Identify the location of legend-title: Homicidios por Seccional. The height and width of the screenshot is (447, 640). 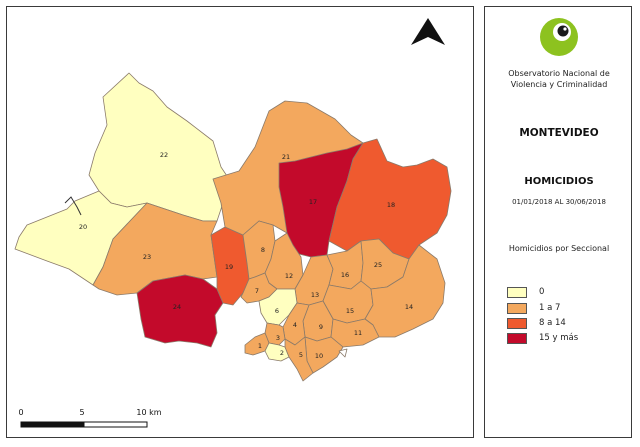
(559, 248).